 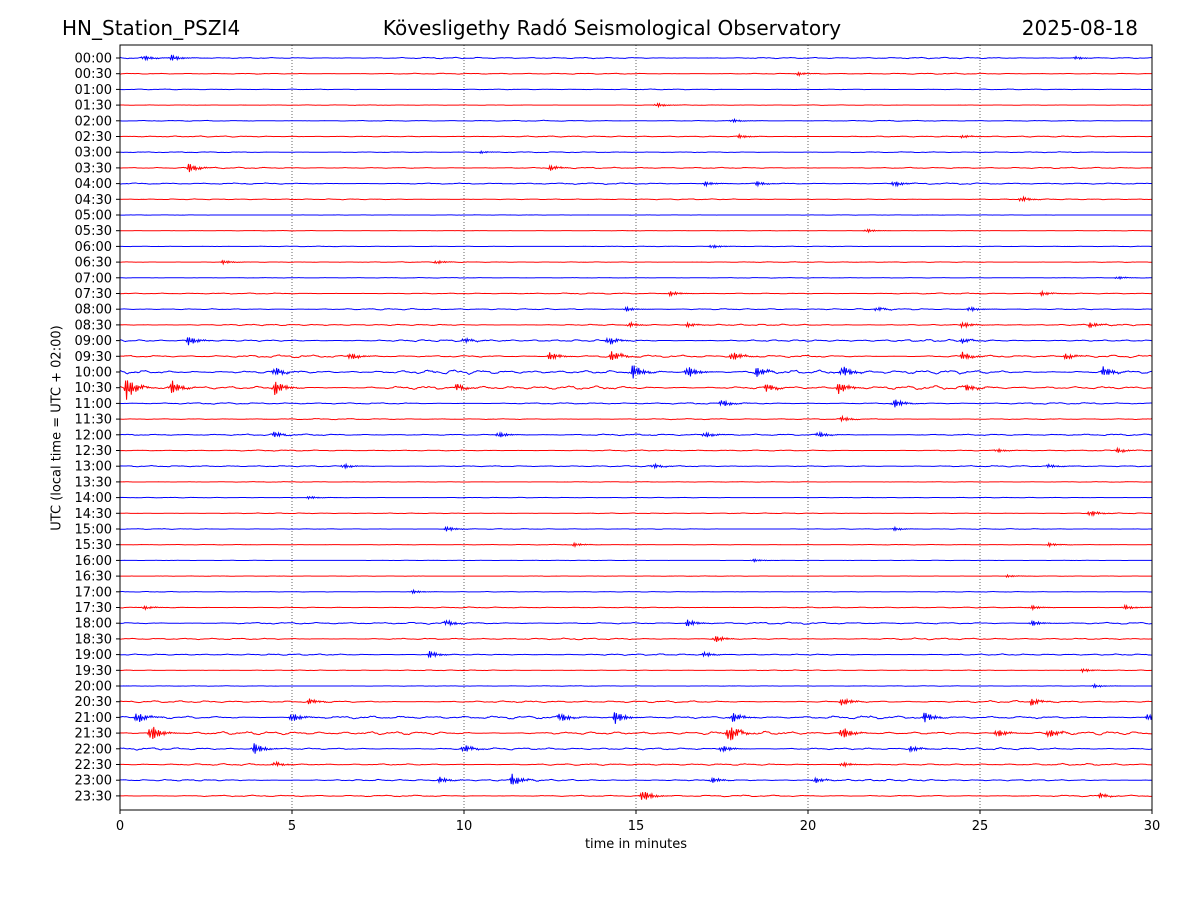 What do you see at coordinates (93, 373) in the screenshot?
I see `y-tick-label: 10:00` at bounding box center [93, 373].